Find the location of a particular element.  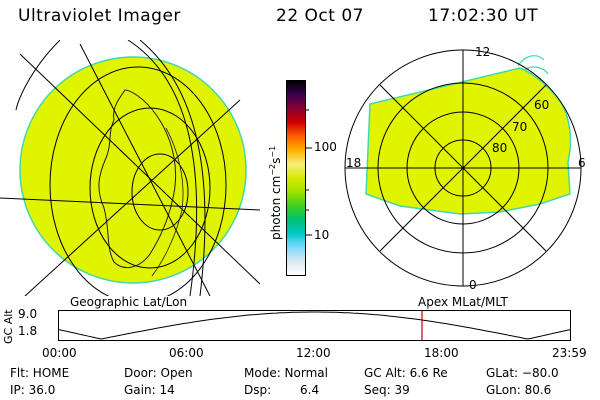

geo-longitude: GLon: 80.6 is located at coordinates (519, 390).